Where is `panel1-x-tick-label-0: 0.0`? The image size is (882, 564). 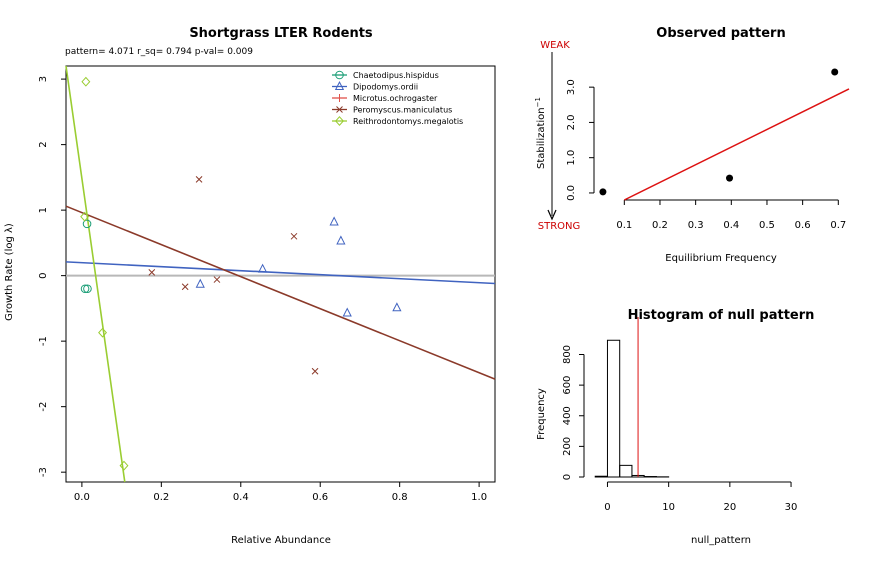 panel1-x-tick-label-0: 0.0 is located at coordinates (82, 497).